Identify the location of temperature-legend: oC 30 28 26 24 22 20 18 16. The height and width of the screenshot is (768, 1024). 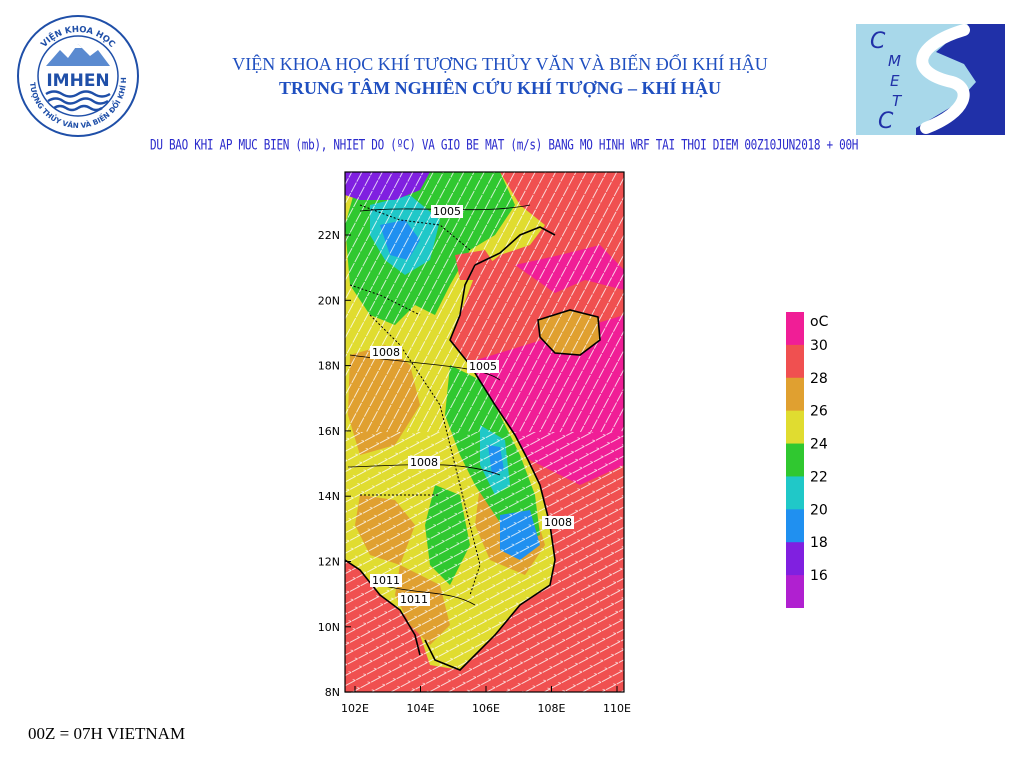
(810, 460).